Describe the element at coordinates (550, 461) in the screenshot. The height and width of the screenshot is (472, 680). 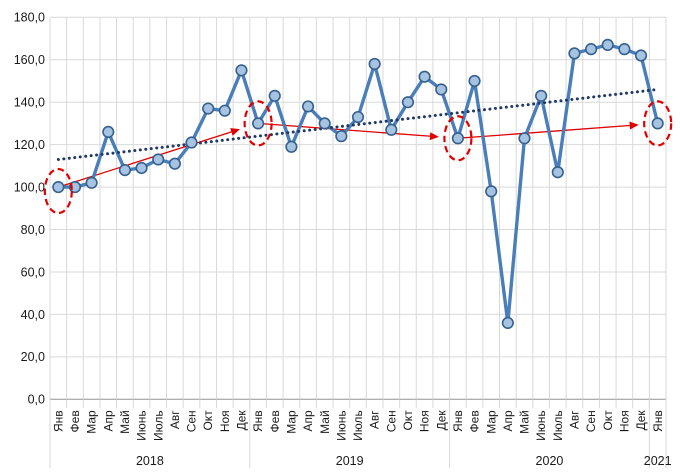
I see `year-label: 2020` at that location.